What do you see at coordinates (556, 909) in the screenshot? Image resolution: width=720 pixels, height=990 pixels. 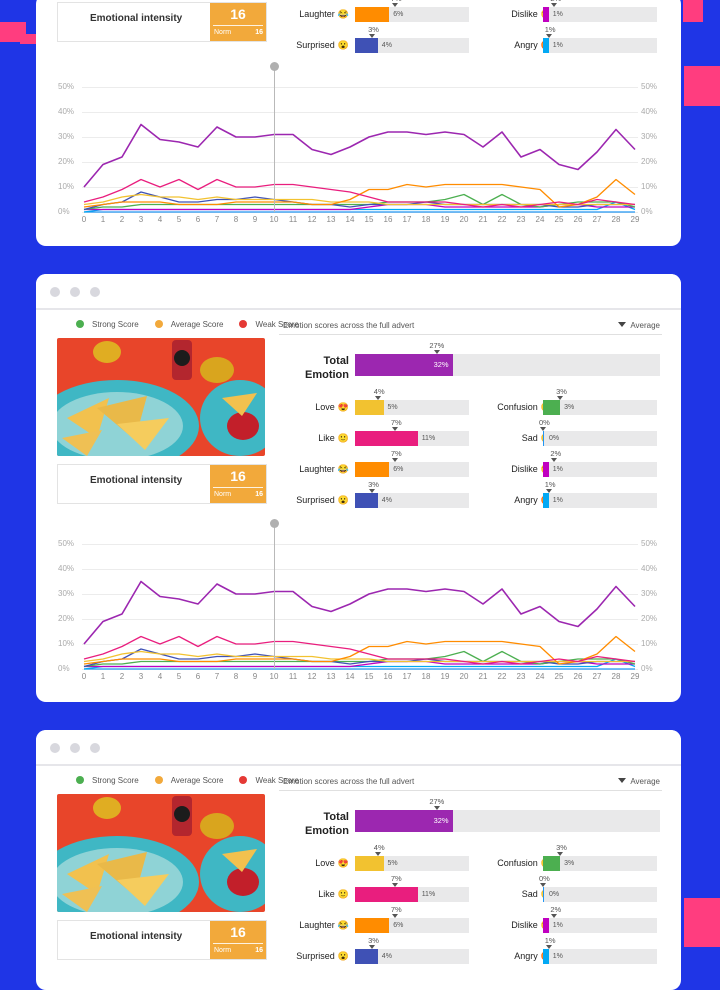 I see `emotion-norm-label: 2%` at bounding box center [556, 909].